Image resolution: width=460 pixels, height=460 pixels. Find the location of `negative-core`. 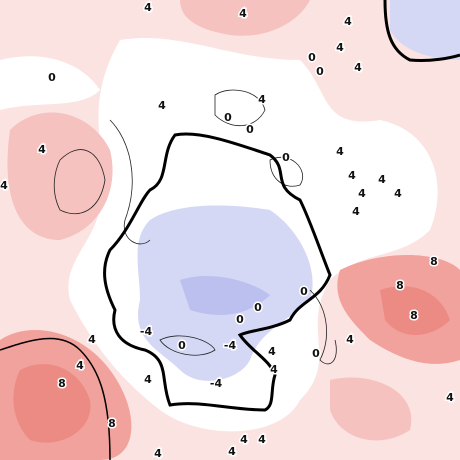

negative-core is located at coordinates (225, 295).